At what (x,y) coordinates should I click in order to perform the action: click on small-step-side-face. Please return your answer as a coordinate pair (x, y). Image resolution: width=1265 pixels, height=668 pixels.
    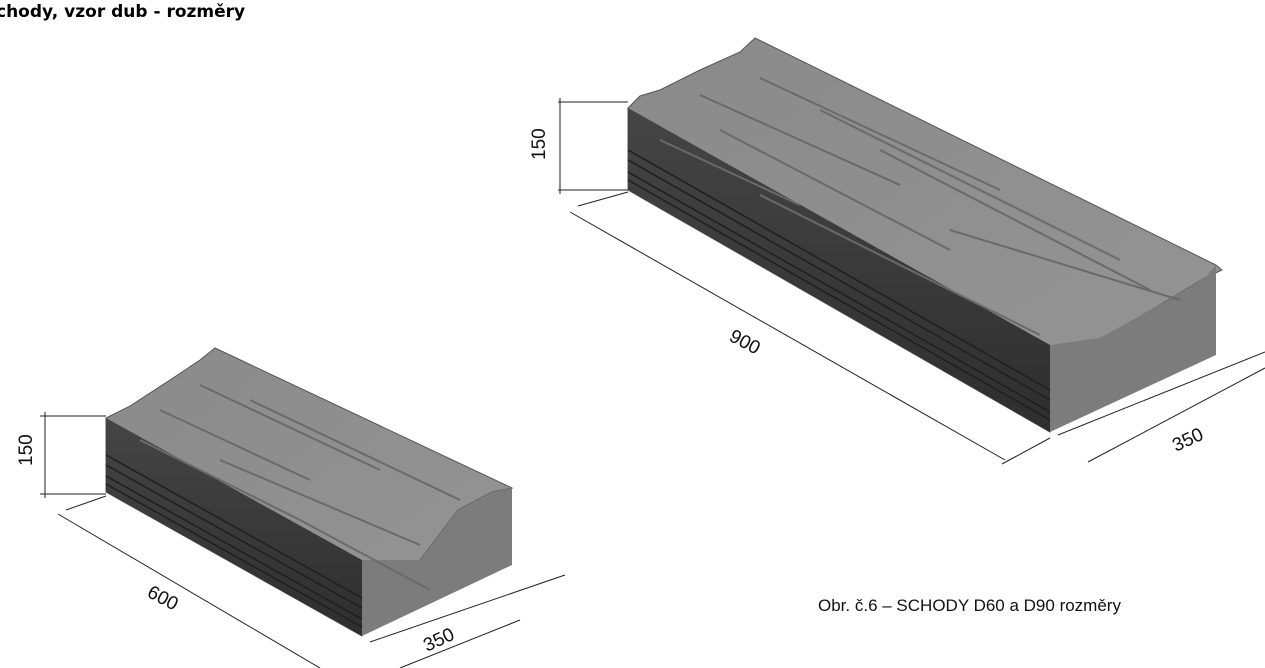
    Looking at the image, I should click on (437, 562).